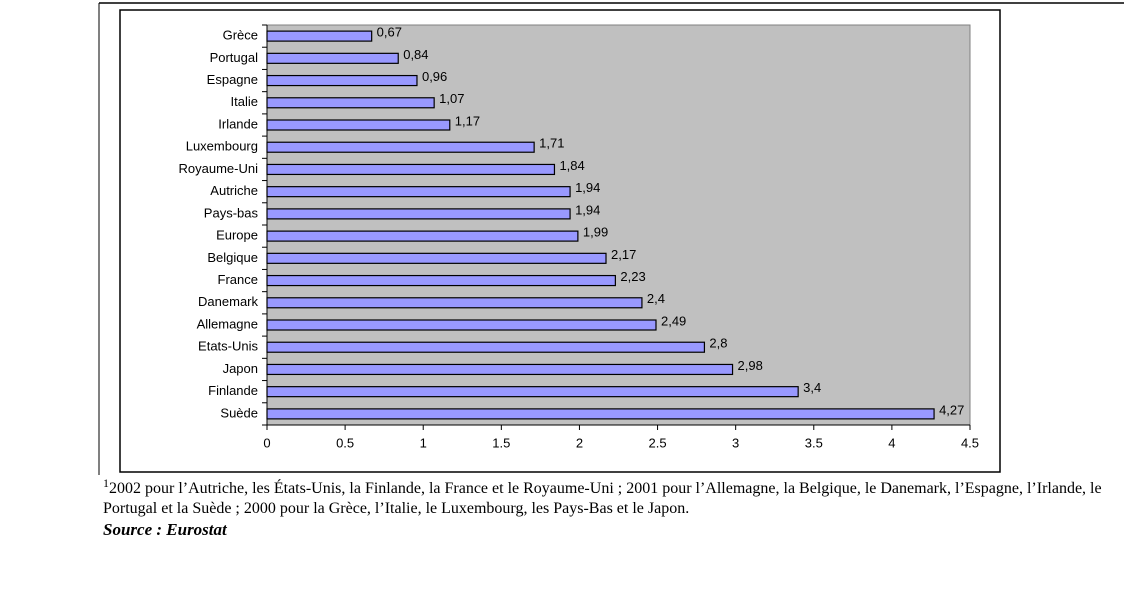 The width and height of the screenshot is (1124, 589). What do you see at coordinates (673, 320) in the screenshot?
I see `value-label: 2,49` at bounding box center [673, 320].